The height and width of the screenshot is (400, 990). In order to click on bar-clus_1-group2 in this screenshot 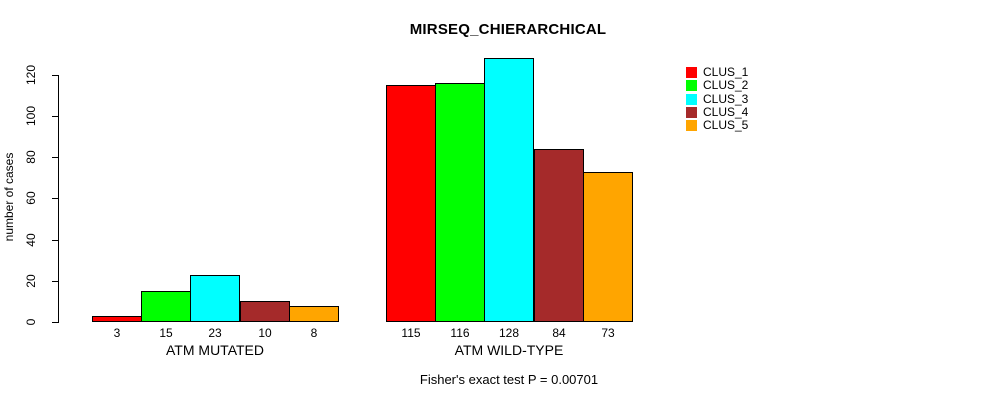, I will do `click(411, 203)`.